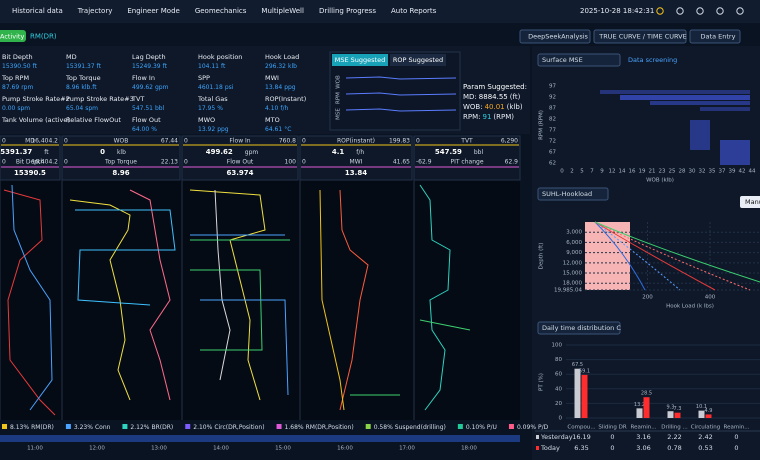  Describe the element at coordinates (647, 298) in the screenshot. I see `x-tick-label: 200` at that location.